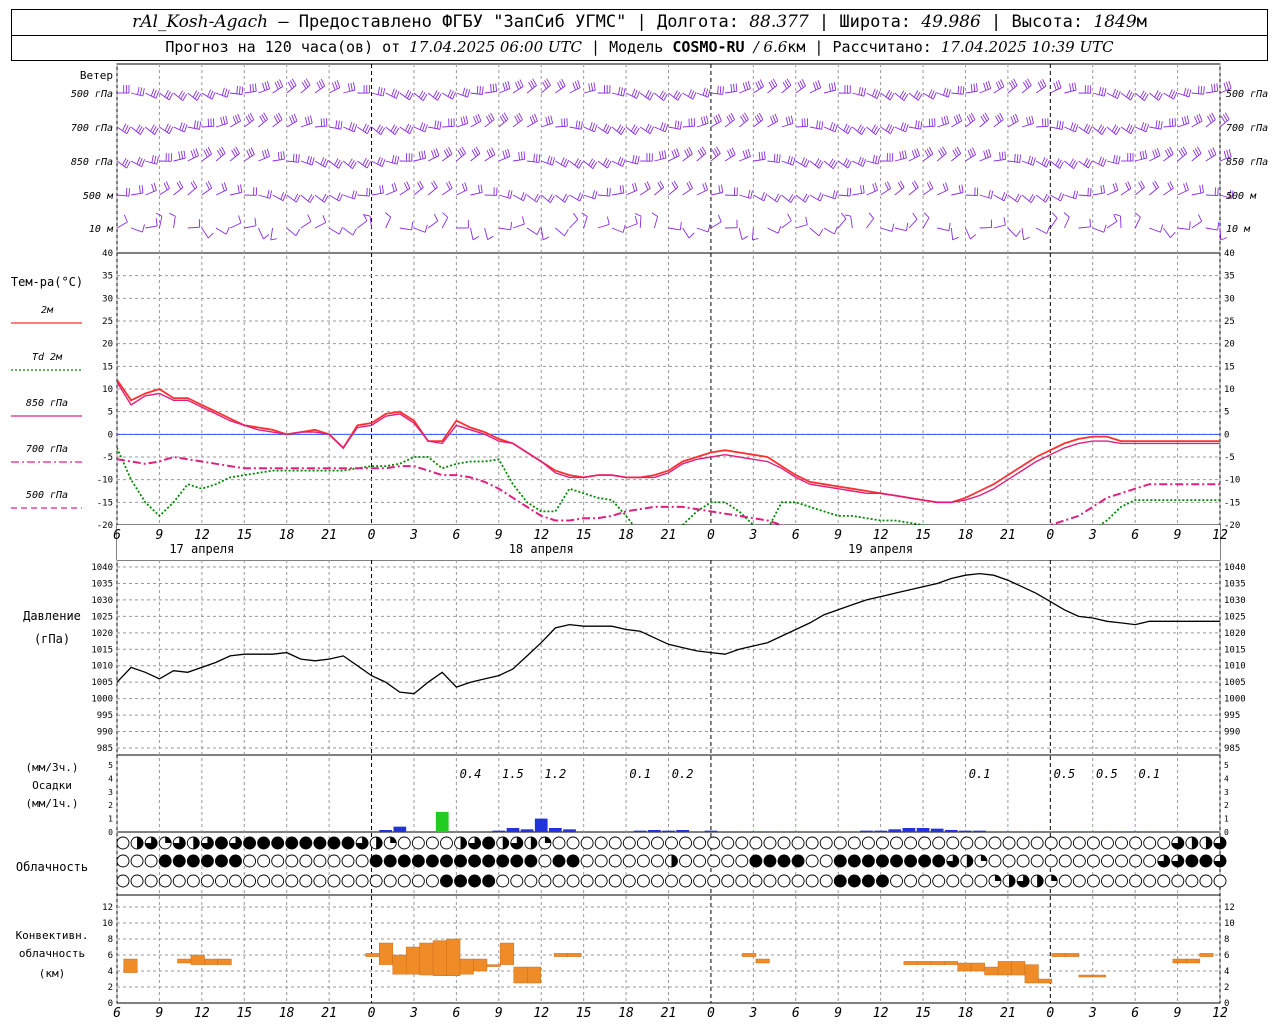  What do you see at coordinates (201, 549) in the screenshot?
I see `day-label: 17 апреля` at bounding box center [201, 549].